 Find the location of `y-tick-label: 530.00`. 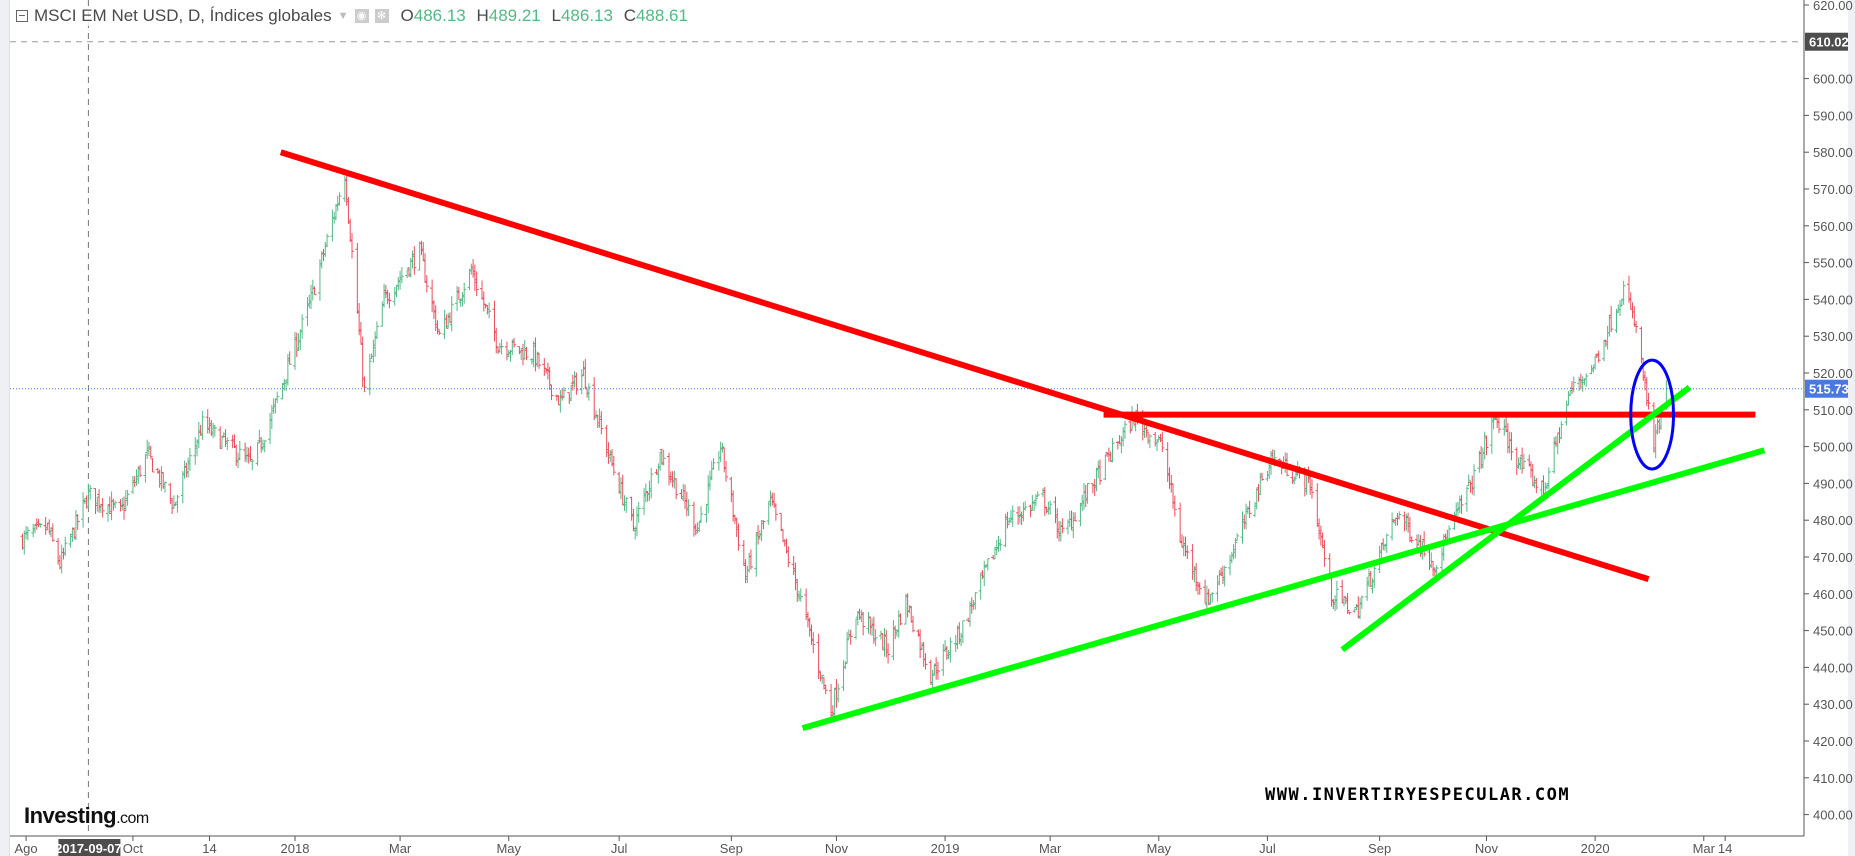

y-tick-label: 530.00 is located at coordinates (1833, 336).